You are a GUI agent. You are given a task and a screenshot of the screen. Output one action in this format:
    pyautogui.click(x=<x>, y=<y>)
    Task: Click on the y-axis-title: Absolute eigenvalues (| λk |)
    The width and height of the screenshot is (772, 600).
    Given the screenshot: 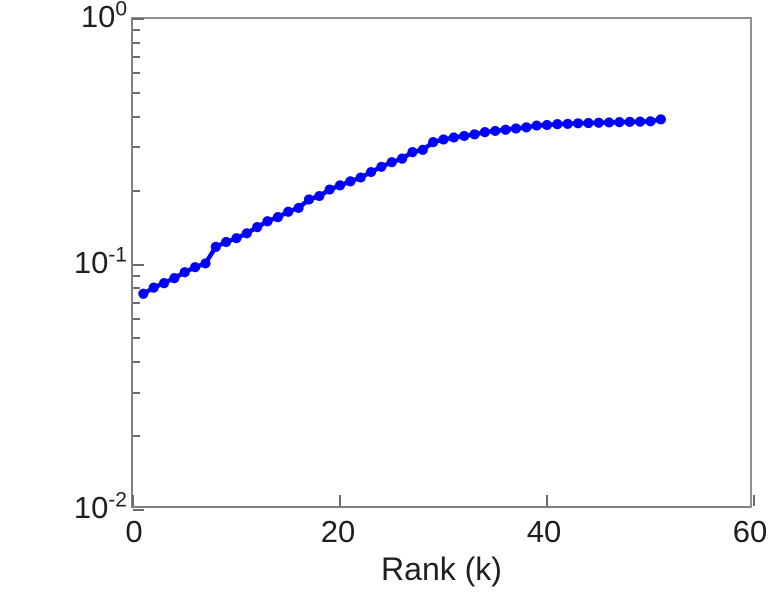 What is the action you would take?
    pyautogui.click(x=21, y=22)
    